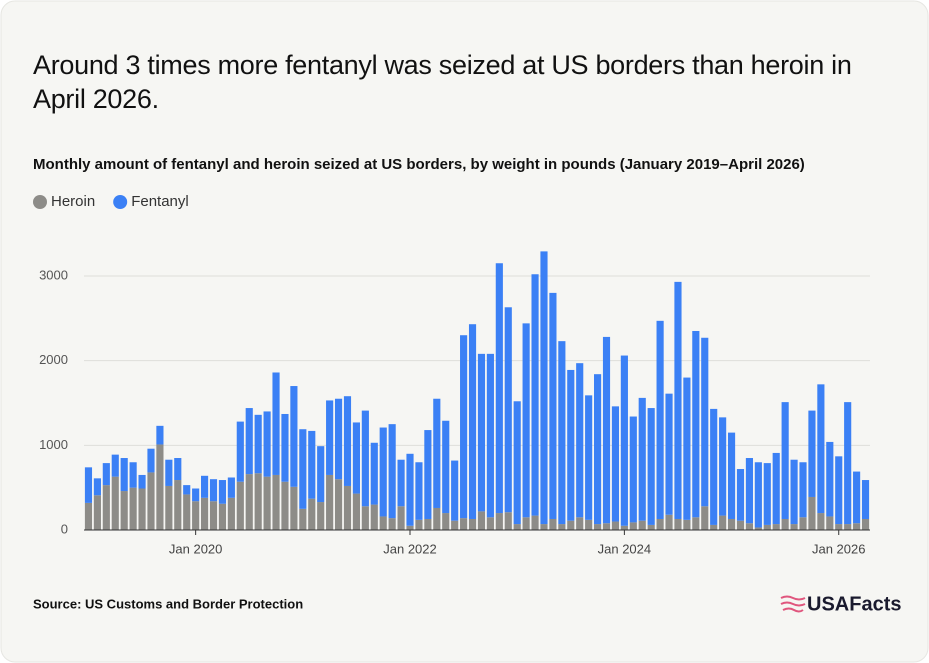 This screenshot has height=663, width=929. What do you see at coordinates (196, 548) in the screenshot?
I see `x-tick-label: Jan 2020` at bounding box center [196, 548].